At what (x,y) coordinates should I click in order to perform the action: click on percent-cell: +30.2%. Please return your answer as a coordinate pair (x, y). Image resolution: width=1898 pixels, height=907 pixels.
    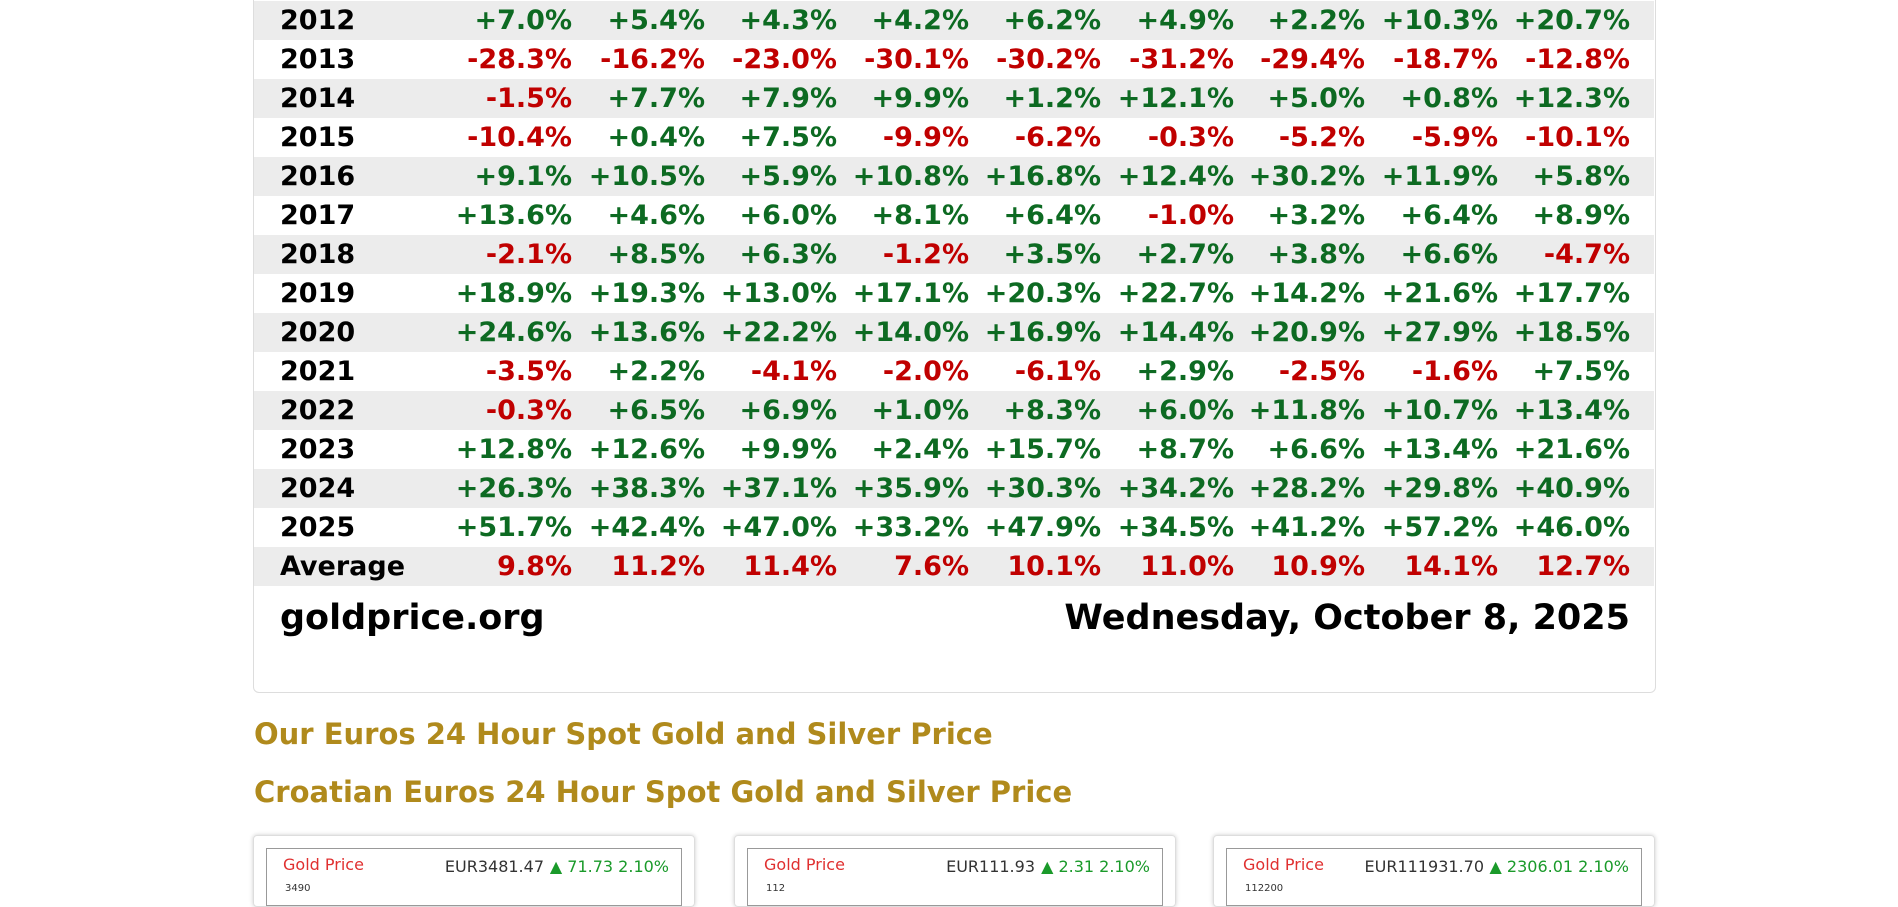
    Looking at the image, I should click on (1306, 176).